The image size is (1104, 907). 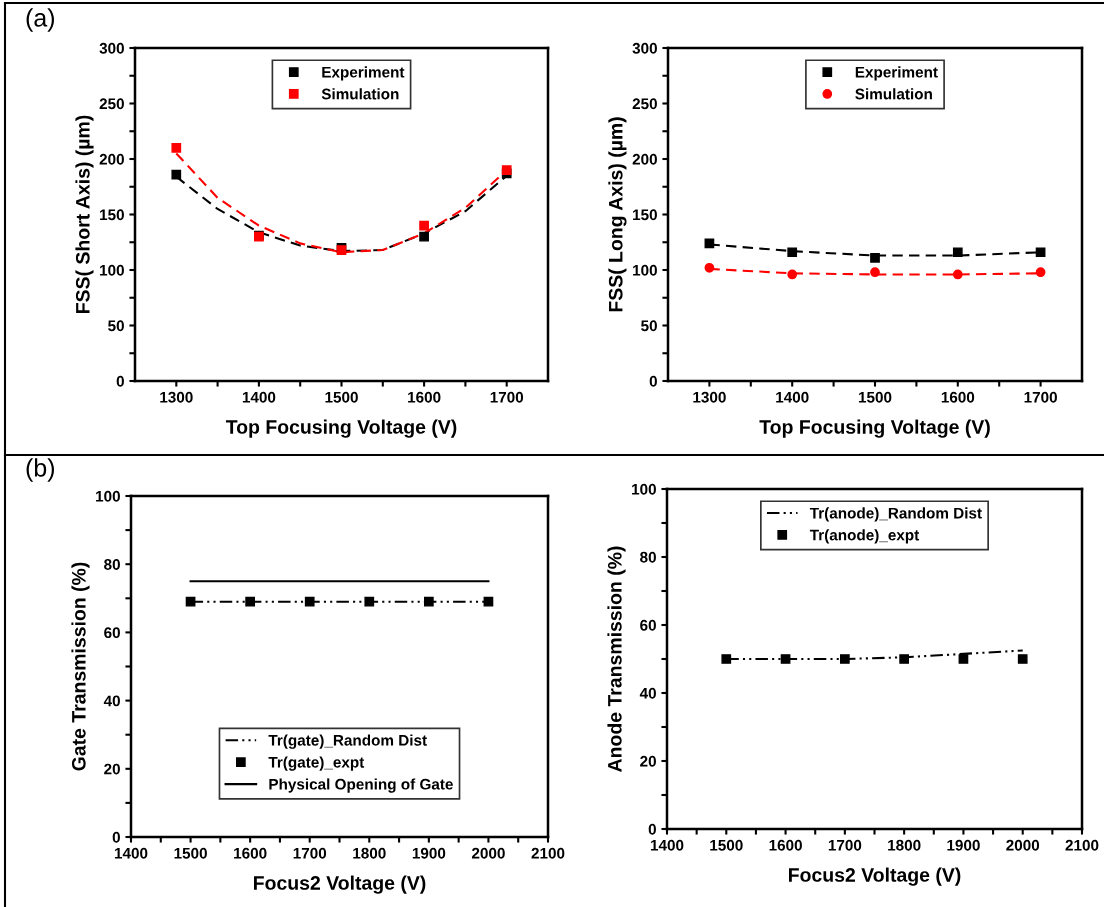 What do you see at coordinates (84, 214) in the screenshot?
I see `y-axis-title: FSS( Short Axis) (µm)` at bounding box center [84, 214].